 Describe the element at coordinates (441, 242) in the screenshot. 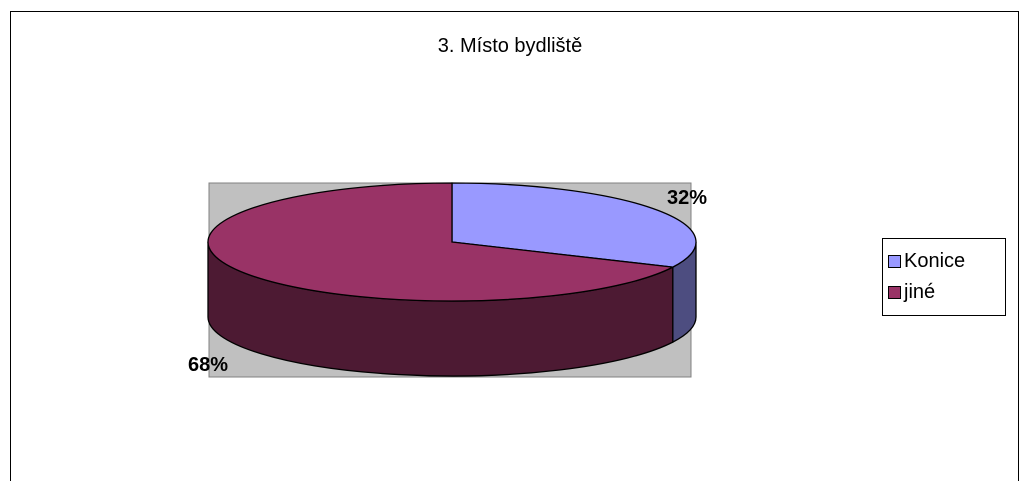

I see `pie-slice-jine` at that location.